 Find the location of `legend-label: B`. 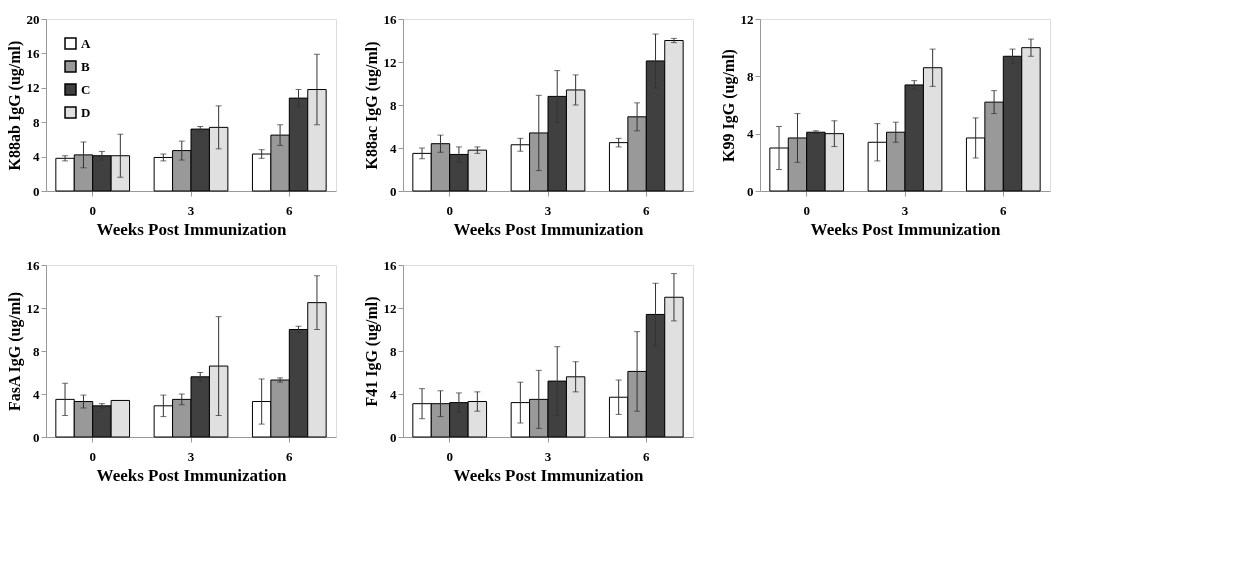

legend-label: B is located at coordinates (85, 66).